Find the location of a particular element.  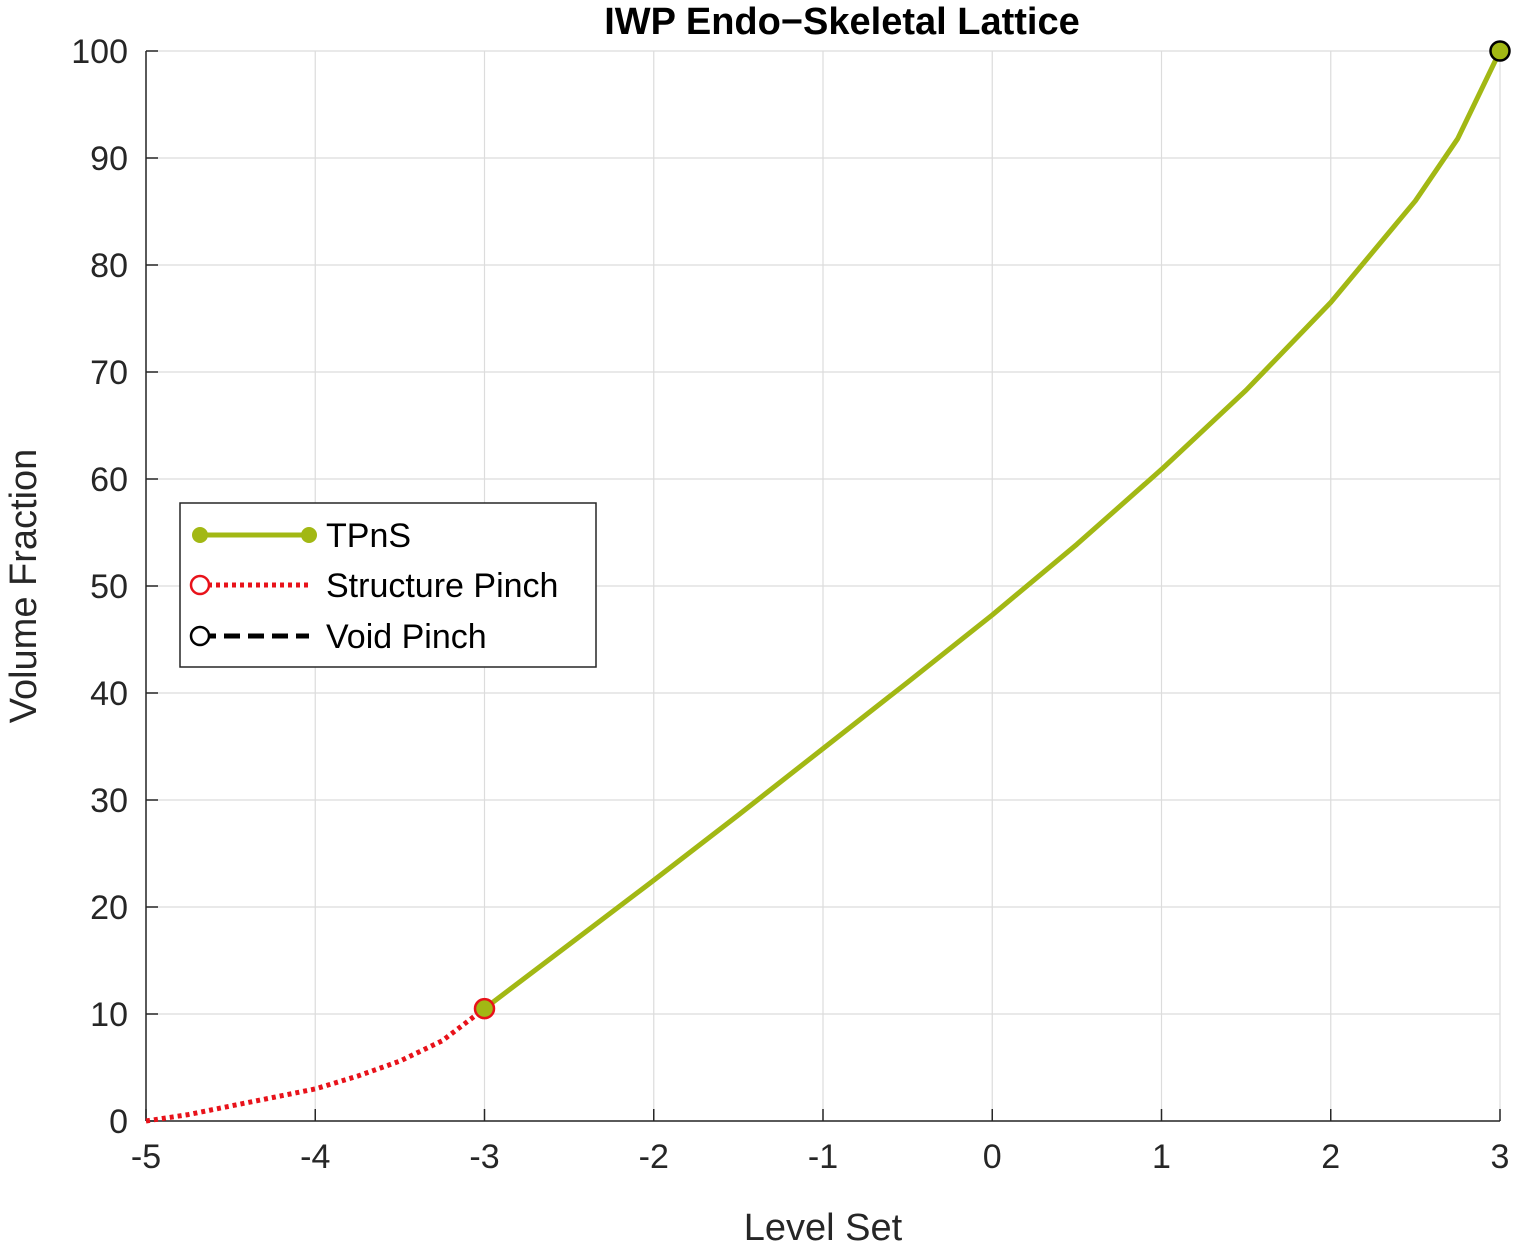

y-tick-label: 0 is located at coordinates (118, 1122).